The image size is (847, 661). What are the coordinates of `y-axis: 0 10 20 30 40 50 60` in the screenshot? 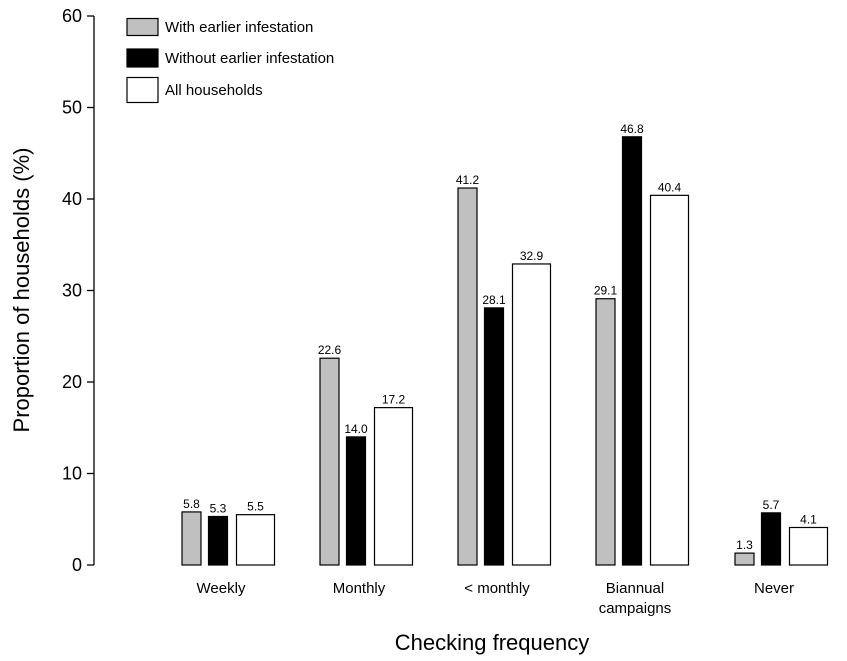 It's located at (78, 290).